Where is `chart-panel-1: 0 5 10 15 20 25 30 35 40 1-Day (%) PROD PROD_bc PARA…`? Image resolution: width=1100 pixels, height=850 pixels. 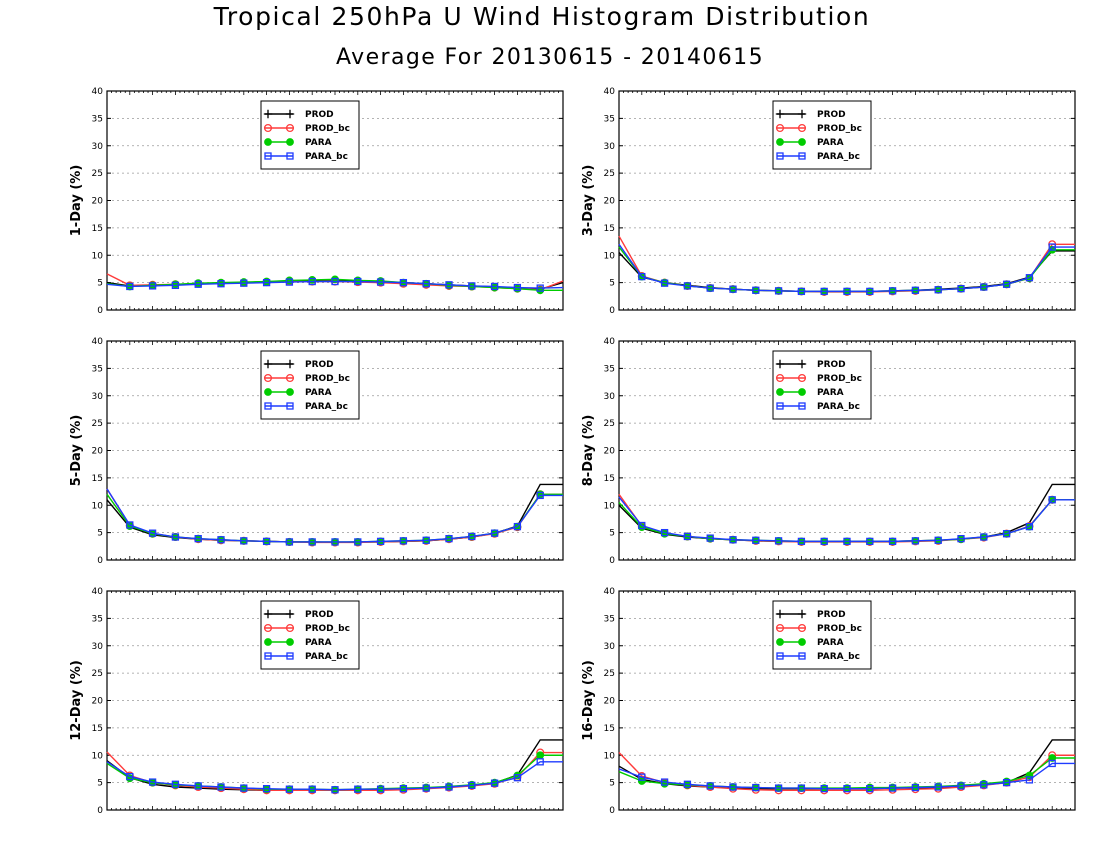 chart-panel-1: 0 5 10 15 20 25 30 35 40 1-Day (%) PROD PROD_bc PARA… is located at coordinates (316, 201).